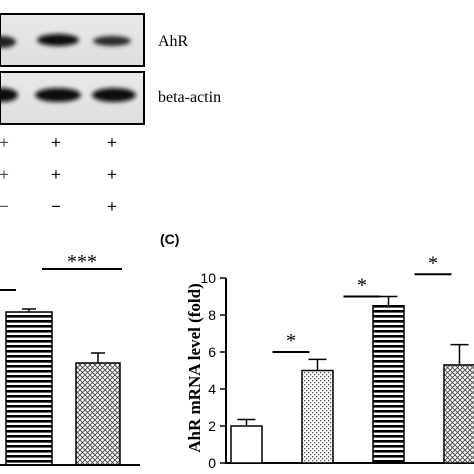  Describe the element at coordinates (173, 41) in the screenshot. I see `blot-label-ahr: AhR` at that location.